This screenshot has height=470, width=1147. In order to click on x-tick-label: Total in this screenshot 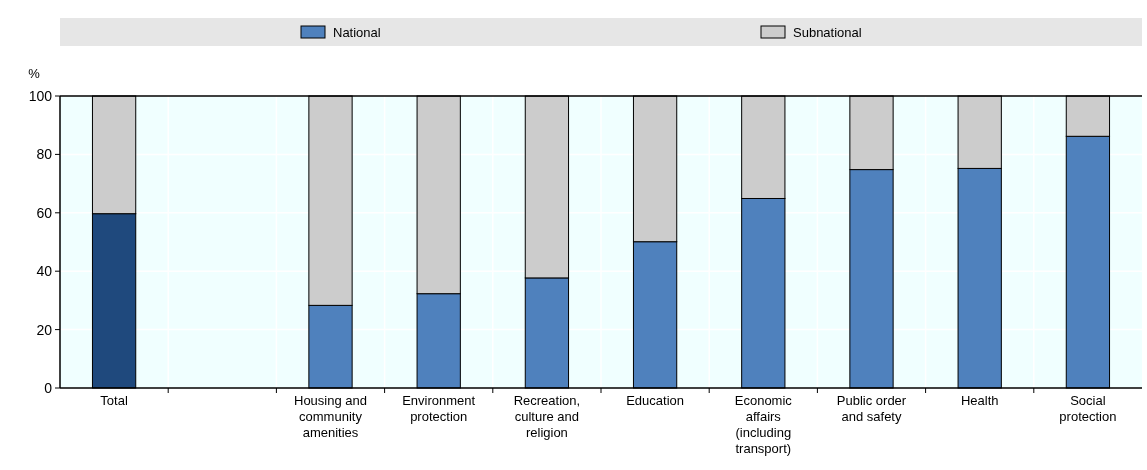, I will do `click(114, 400)`.